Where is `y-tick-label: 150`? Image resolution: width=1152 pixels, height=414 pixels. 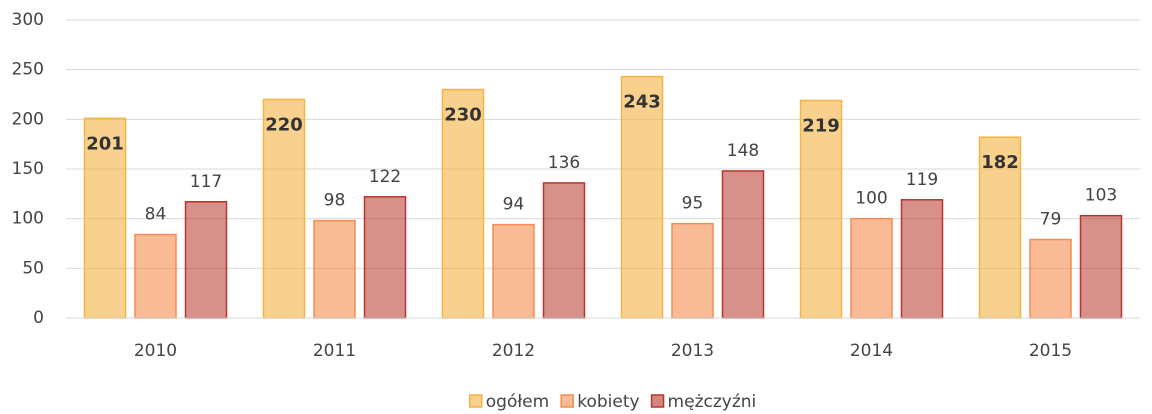
y-tick-label: 150 is located at coordinates (28, 169).